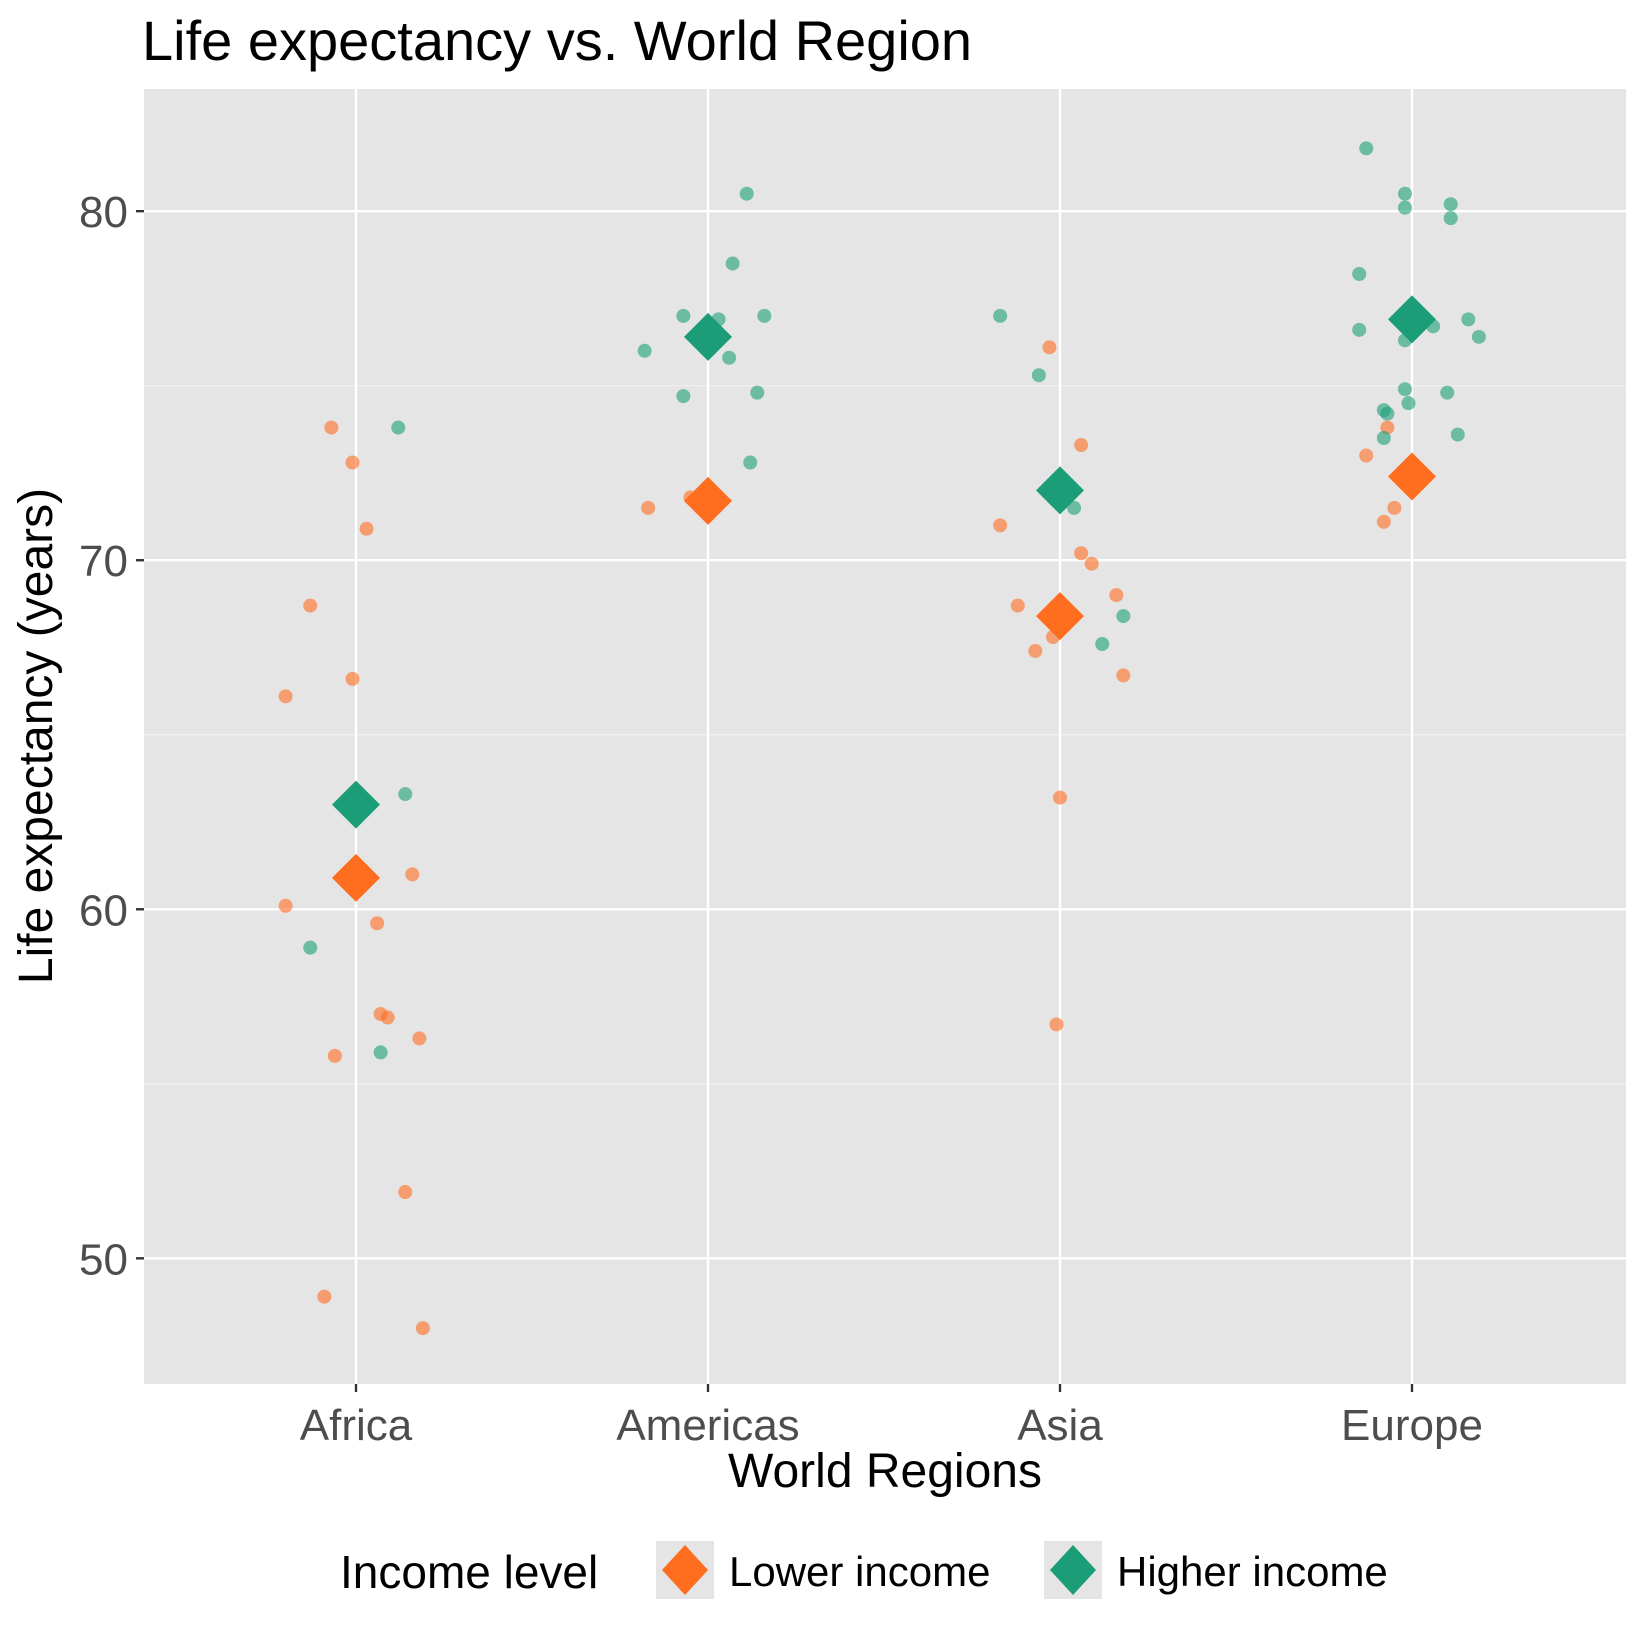 The width and height of the screenshot is (1632, 1632). I want to click on x-tick-label-africa: Africa, so click(356, 1425).